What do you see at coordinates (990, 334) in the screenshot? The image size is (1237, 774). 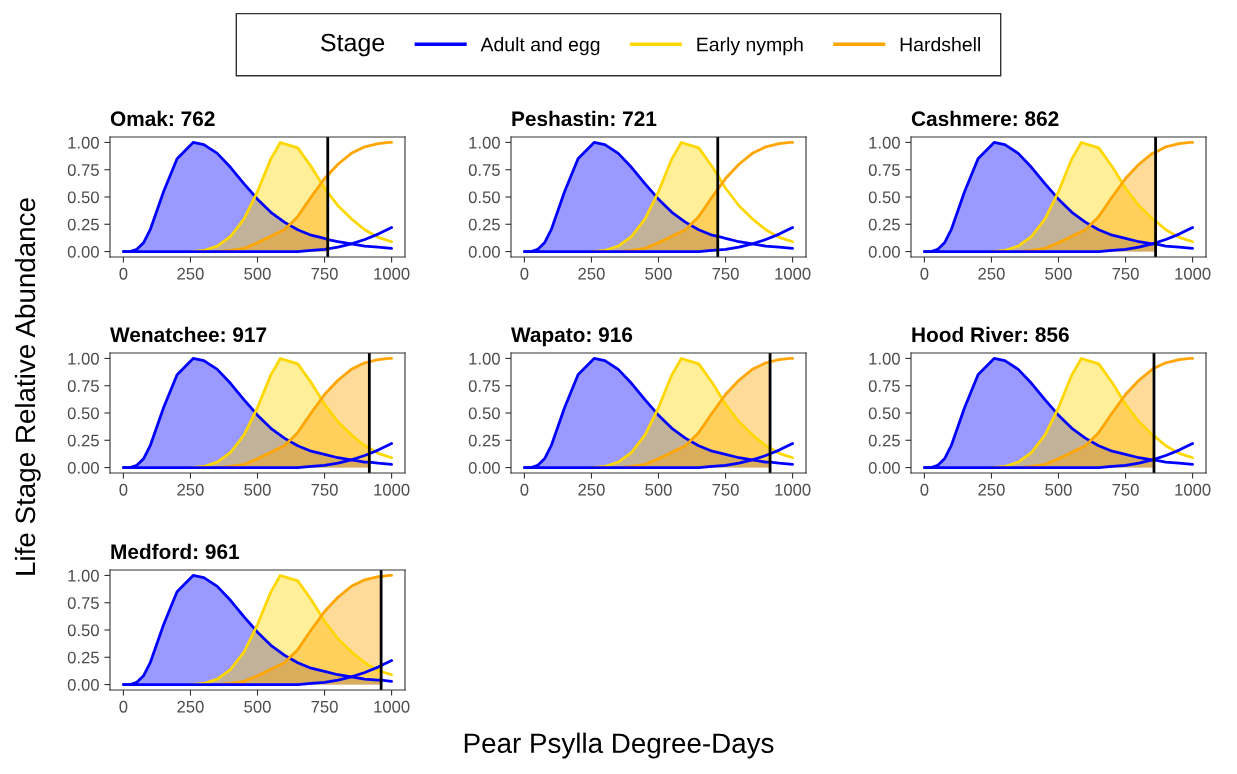 I see `chart-title: Hood River: 856` at bounding box center [990, 334].